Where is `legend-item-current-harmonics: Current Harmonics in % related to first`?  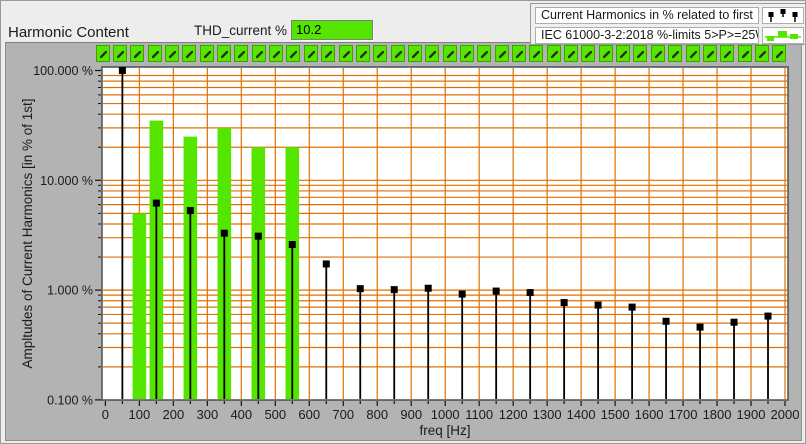
legend-item-current-harmonics: Current Harmonics in % related to first is located at coordinates (647, 15).